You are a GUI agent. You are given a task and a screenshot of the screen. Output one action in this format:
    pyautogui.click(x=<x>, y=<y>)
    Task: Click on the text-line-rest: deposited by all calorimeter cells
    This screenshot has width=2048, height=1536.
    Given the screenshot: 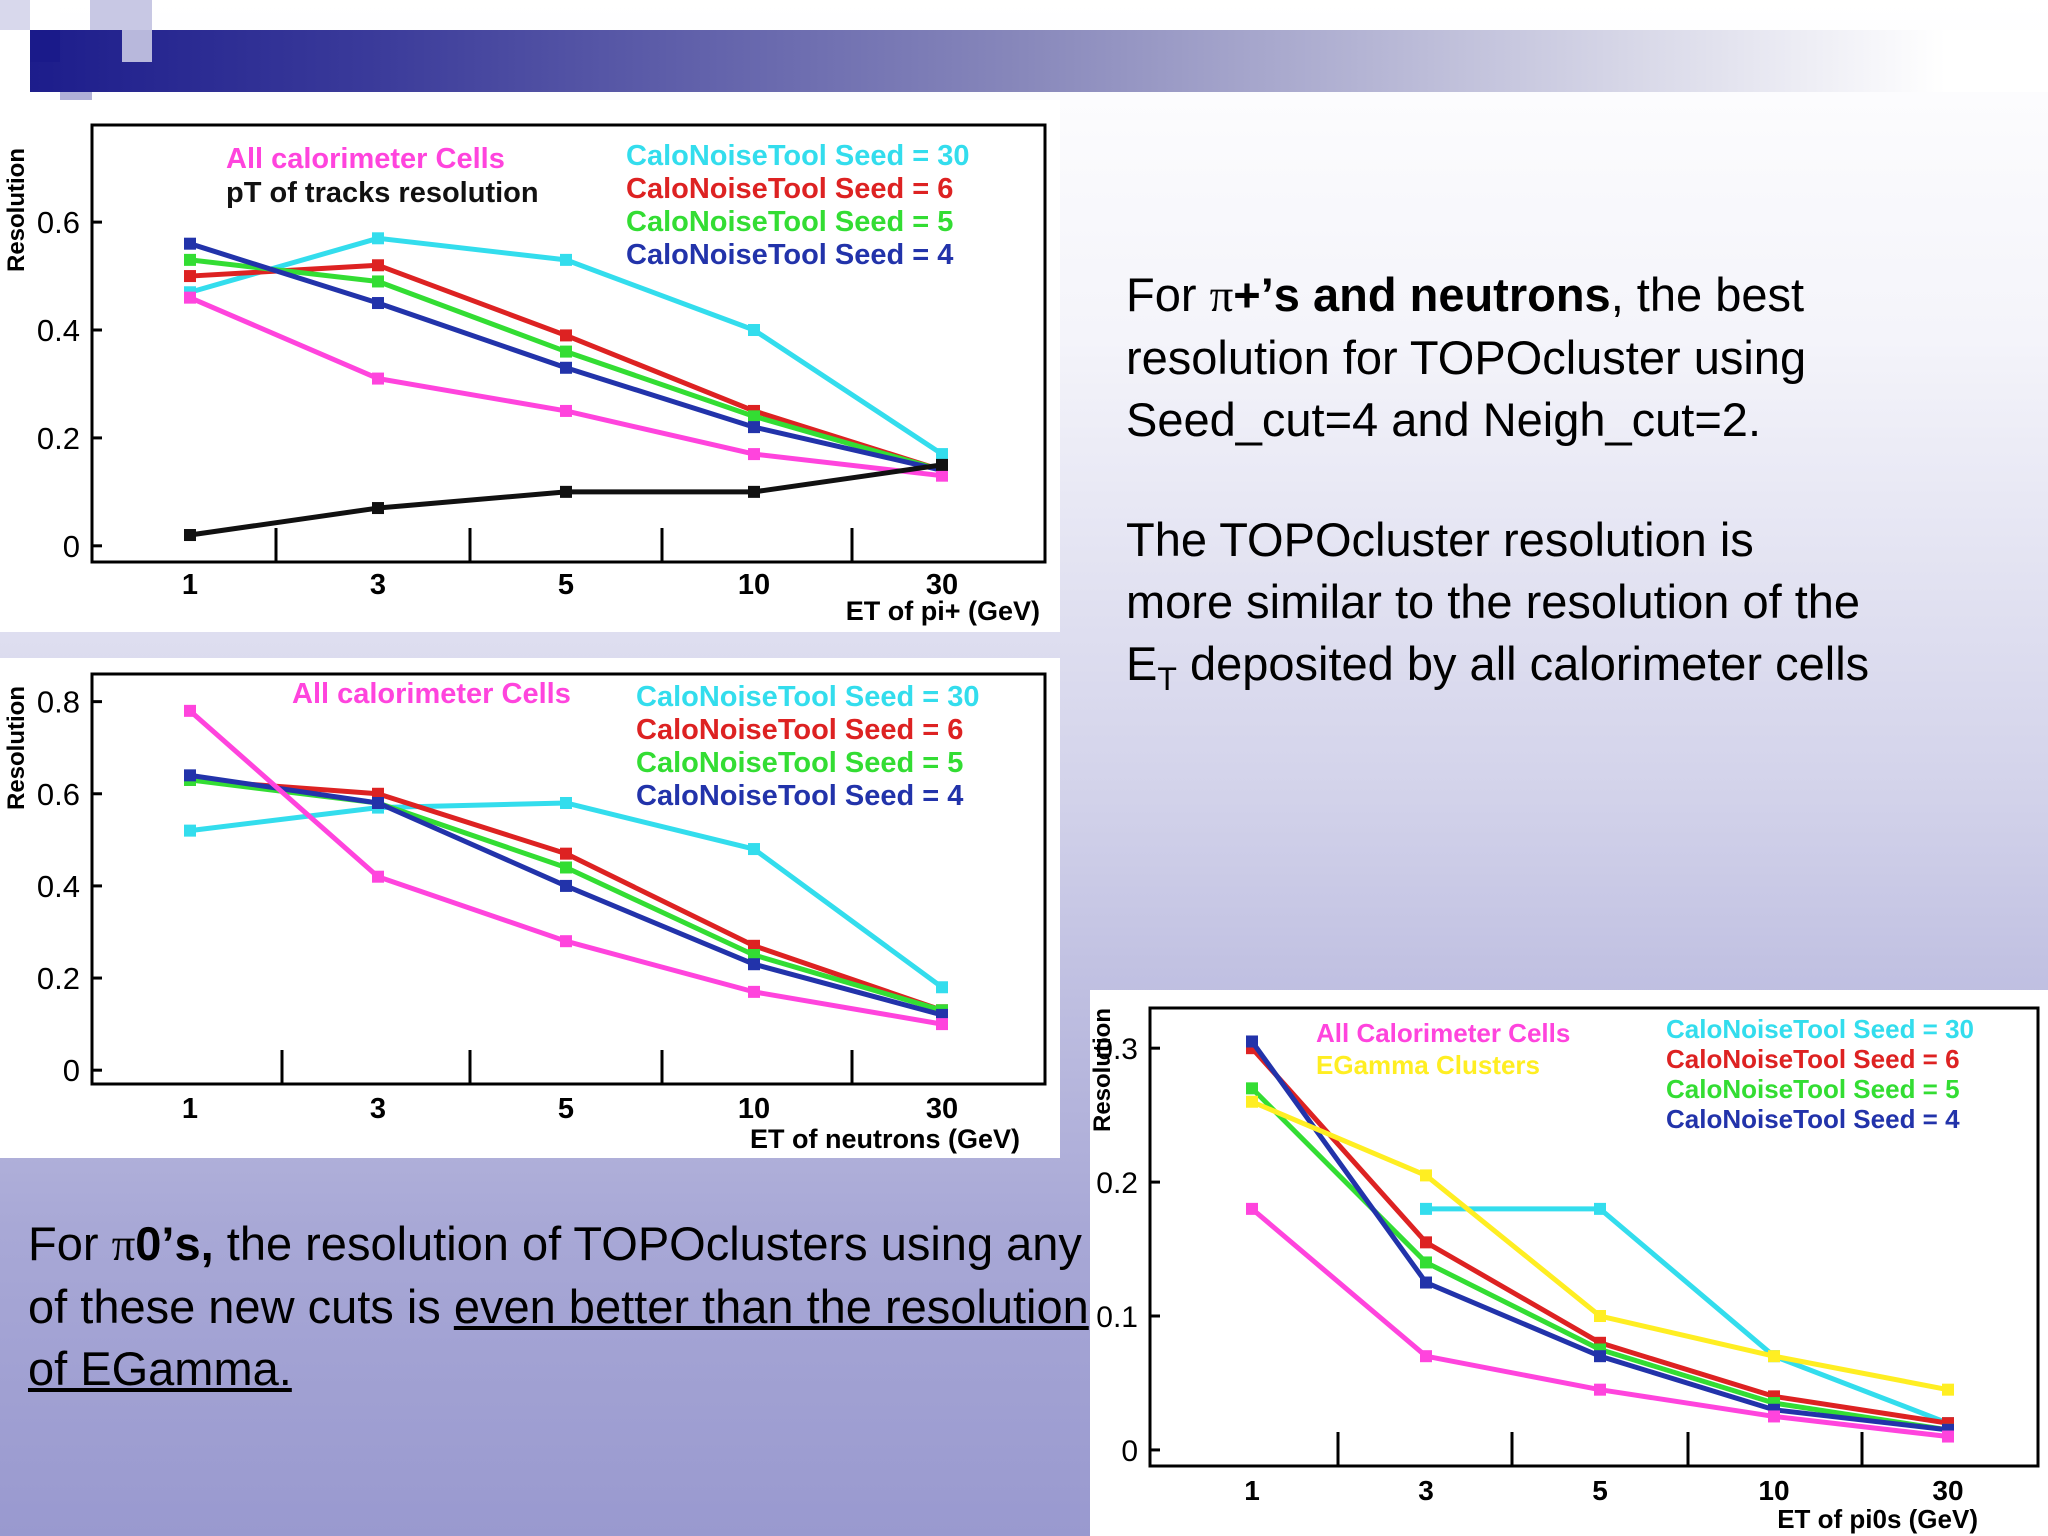 What is the action you would take?
    pyautogui.click(x=1523, y=663)
    